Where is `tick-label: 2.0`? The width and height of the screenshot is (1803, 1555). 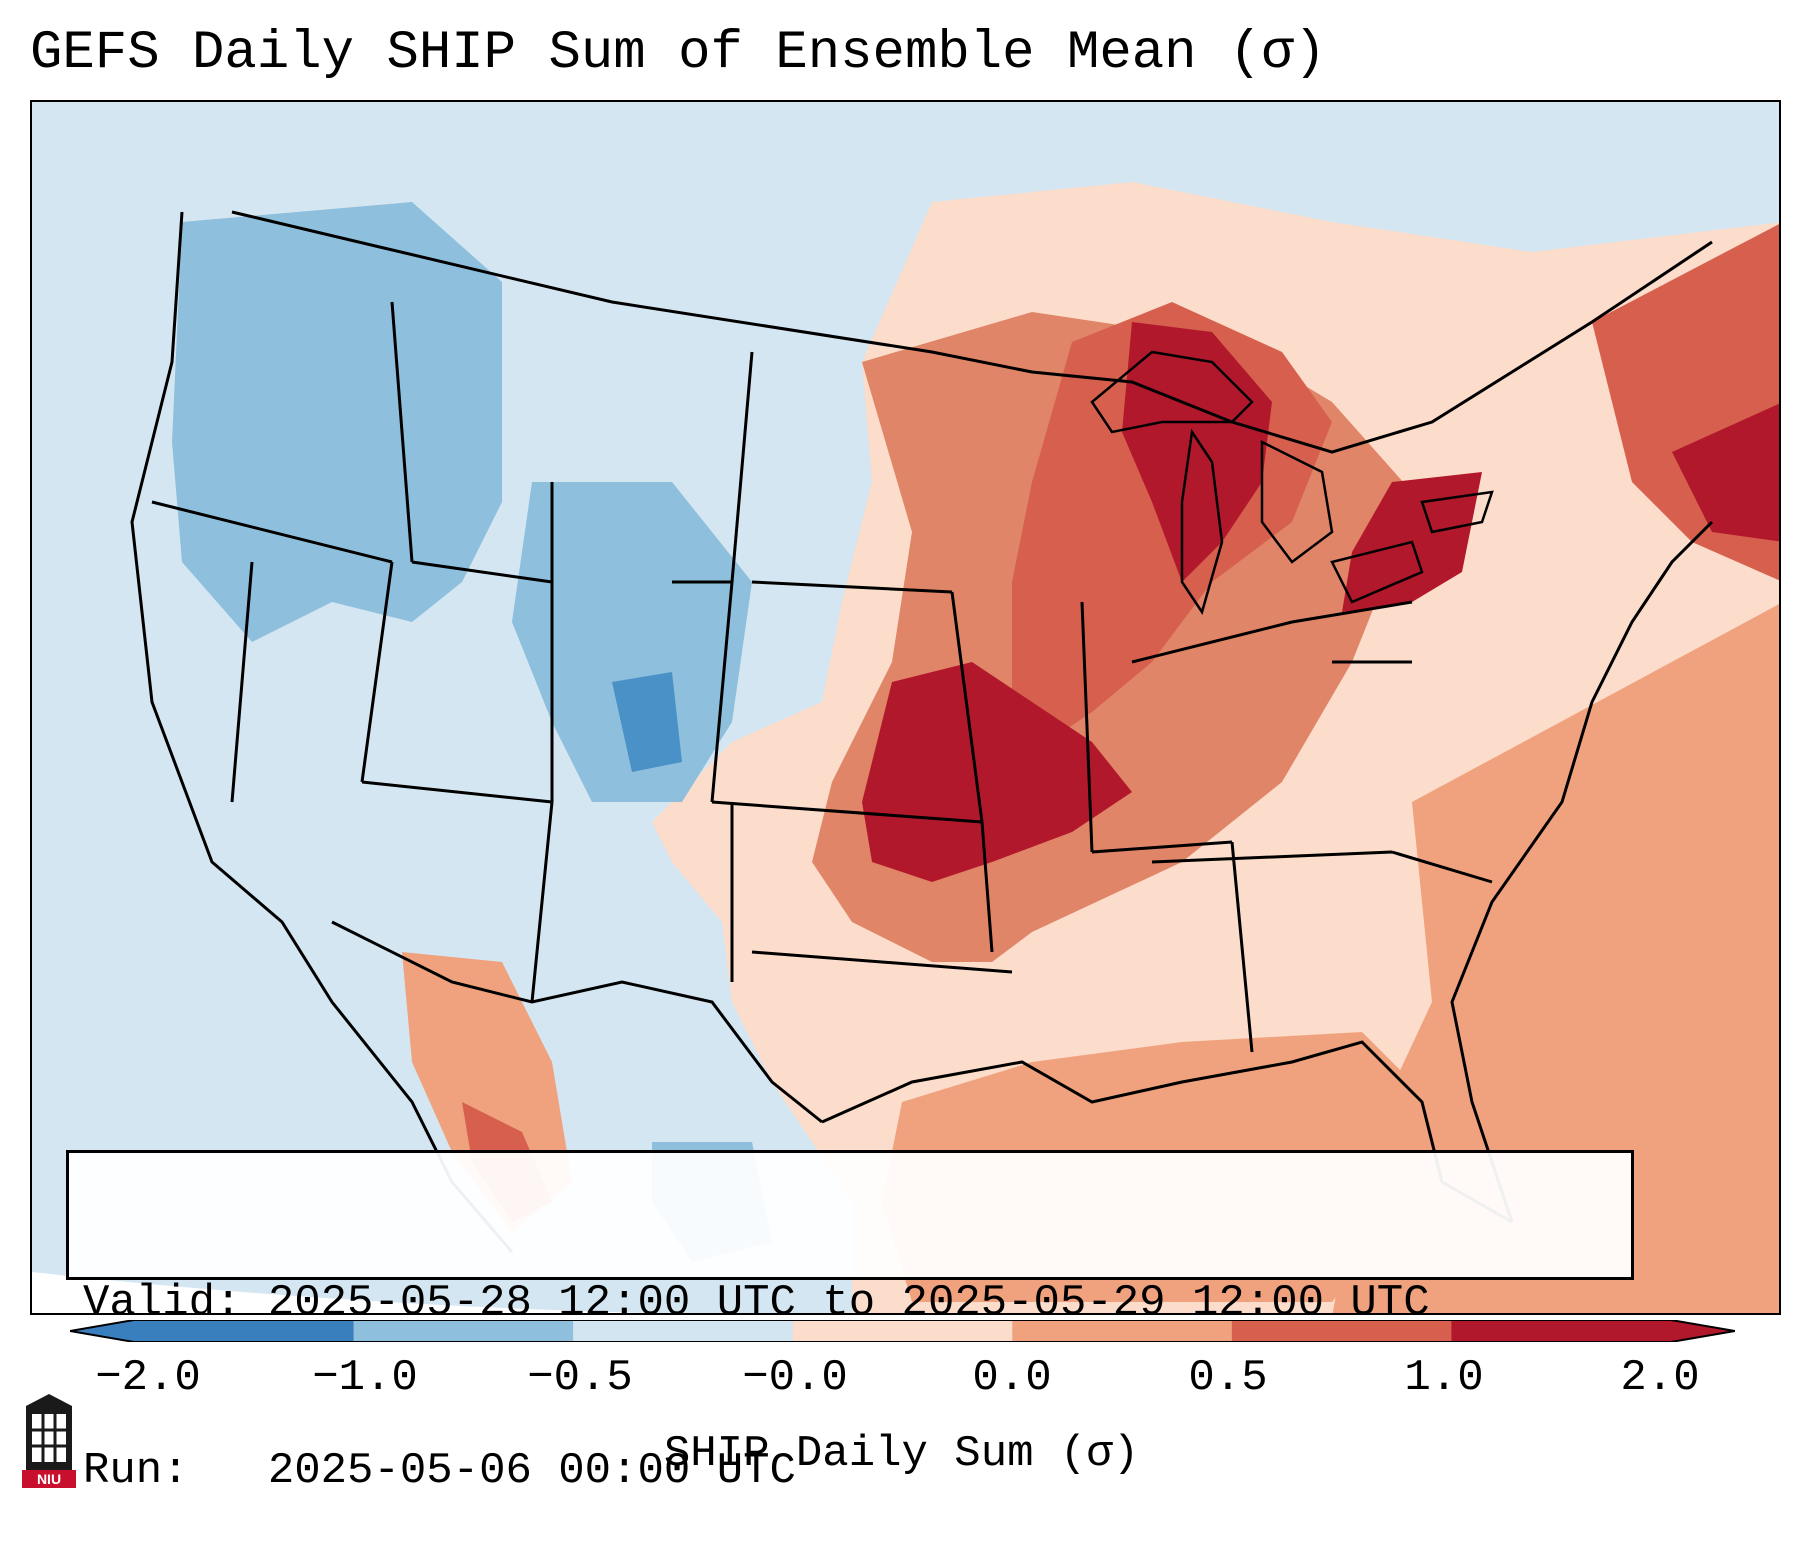
tick-label: 2.0 is located at coordinates (1660, 1378).